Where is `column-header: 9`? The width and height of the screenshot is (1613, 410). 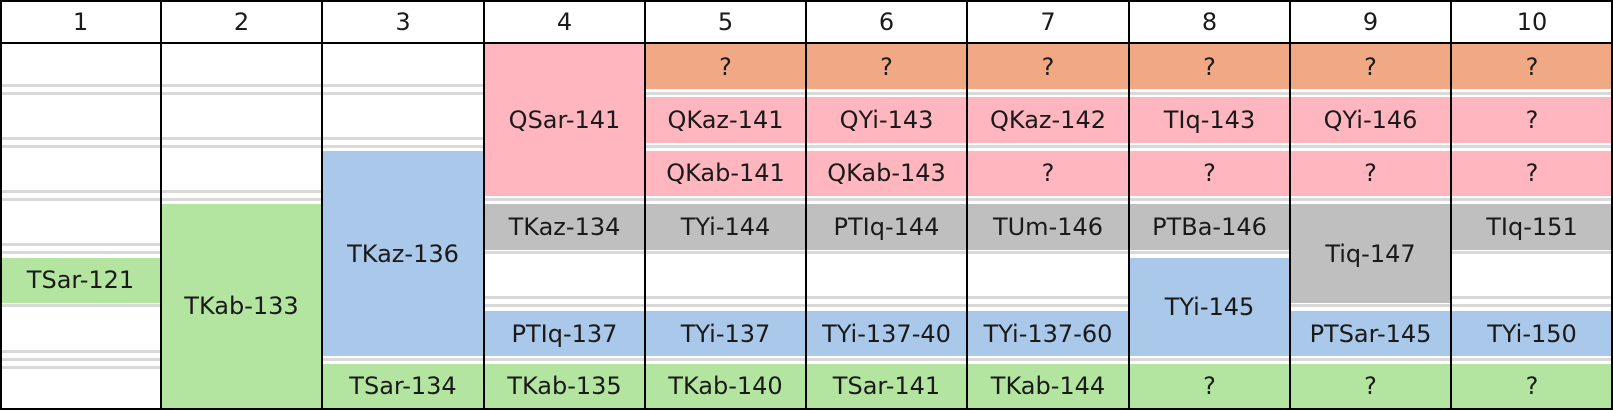 column-header: 9 is located at coordinates (1370, 21).